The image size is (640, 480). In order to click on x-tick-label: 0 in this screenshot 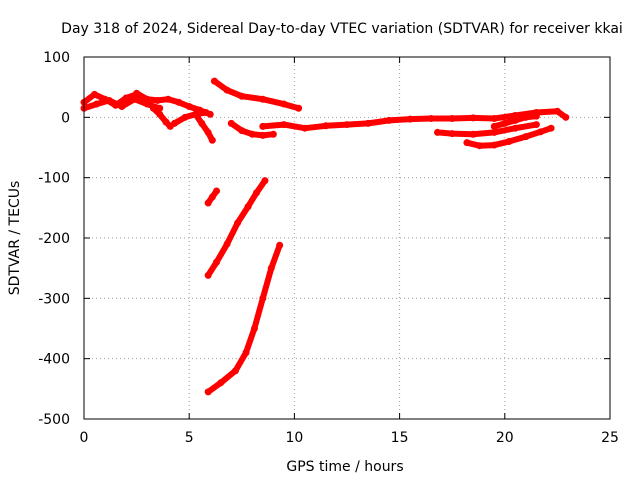, I will do `click(84, 438)`.